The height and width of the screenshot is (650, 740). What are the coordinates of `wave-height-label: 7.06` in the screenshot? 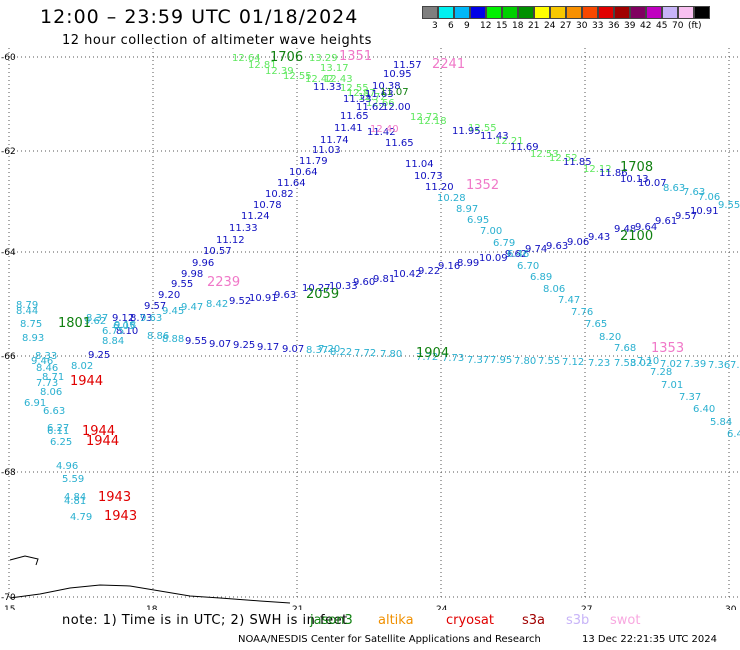 It's located at (709, 197).